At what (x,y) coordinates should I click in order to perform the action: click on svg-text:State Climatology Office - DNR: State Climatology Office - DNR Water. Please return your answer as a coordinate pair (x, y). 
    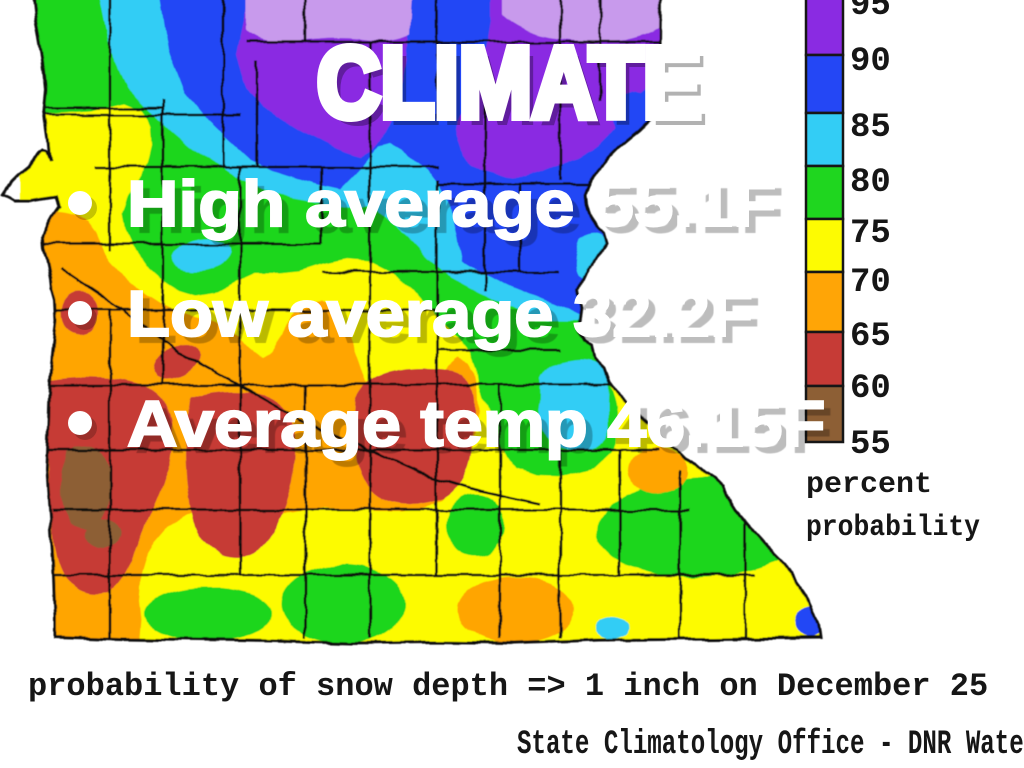
    Looking at the image, I should click on (770, 743).